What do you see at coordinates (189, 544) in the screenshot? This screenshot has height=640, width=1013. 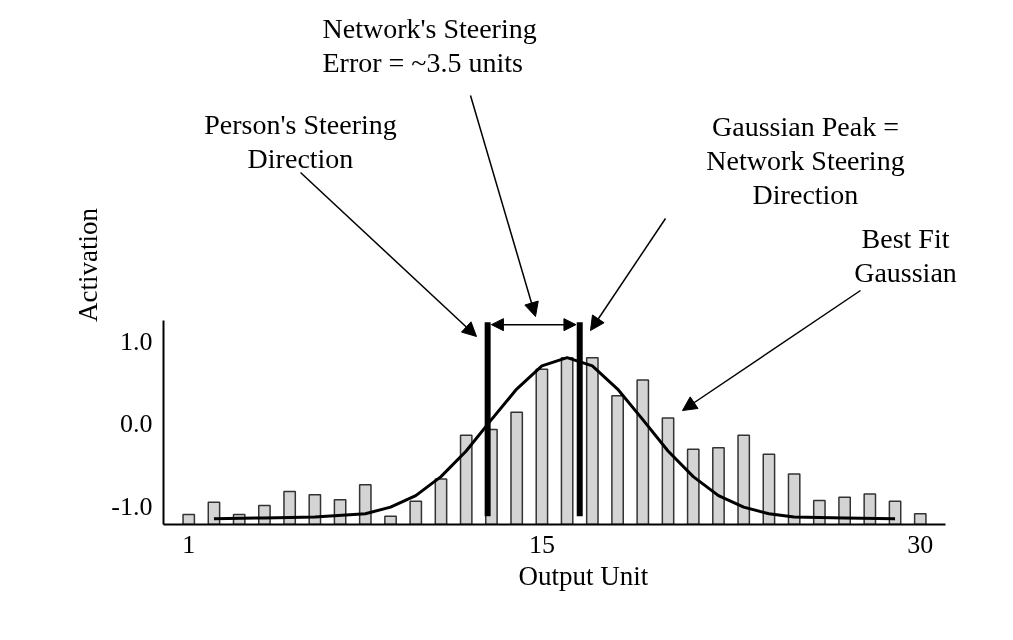 I see `x-tick-label: 1` at bounding box center [189, 544].